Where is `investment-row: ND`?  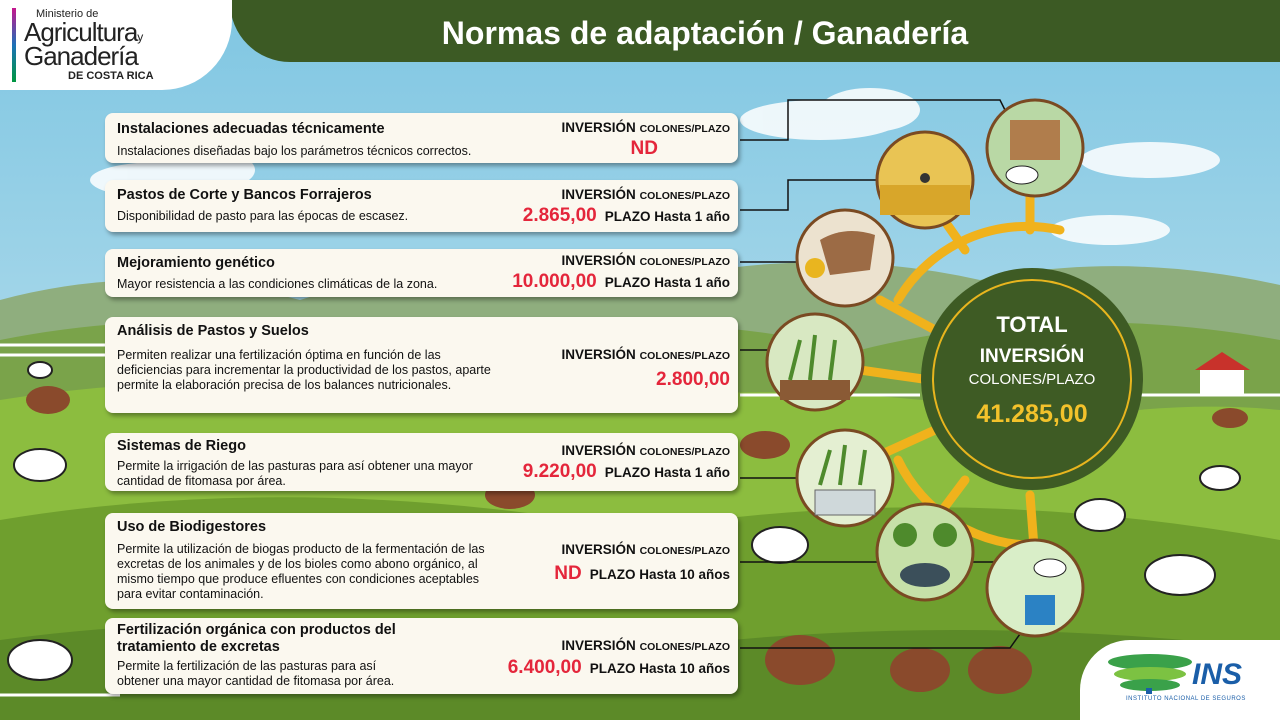
investment-row: ND is located at coordinates (644, 149).